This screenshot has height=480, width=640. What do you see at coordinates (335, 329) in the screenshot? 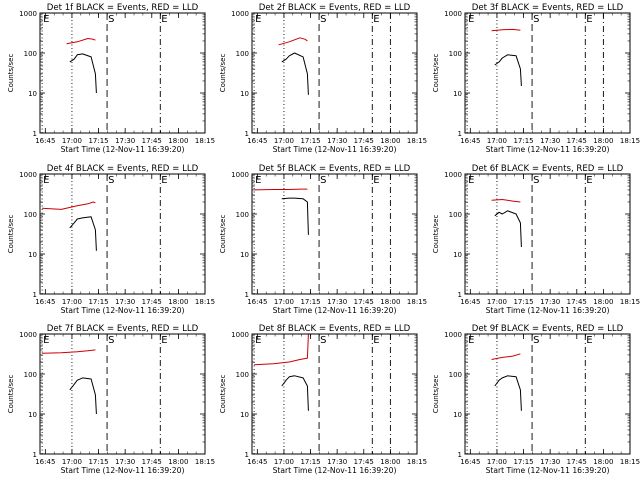
I see `chart-title: Det 8f BLACK = Events, RED = LLD` at bounding box center [335, 329].